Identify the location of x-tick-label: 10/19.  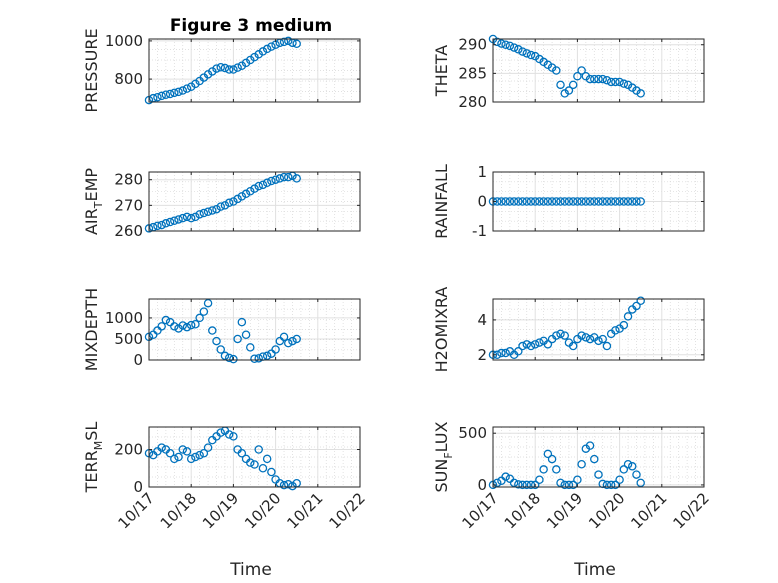
(564, 510).